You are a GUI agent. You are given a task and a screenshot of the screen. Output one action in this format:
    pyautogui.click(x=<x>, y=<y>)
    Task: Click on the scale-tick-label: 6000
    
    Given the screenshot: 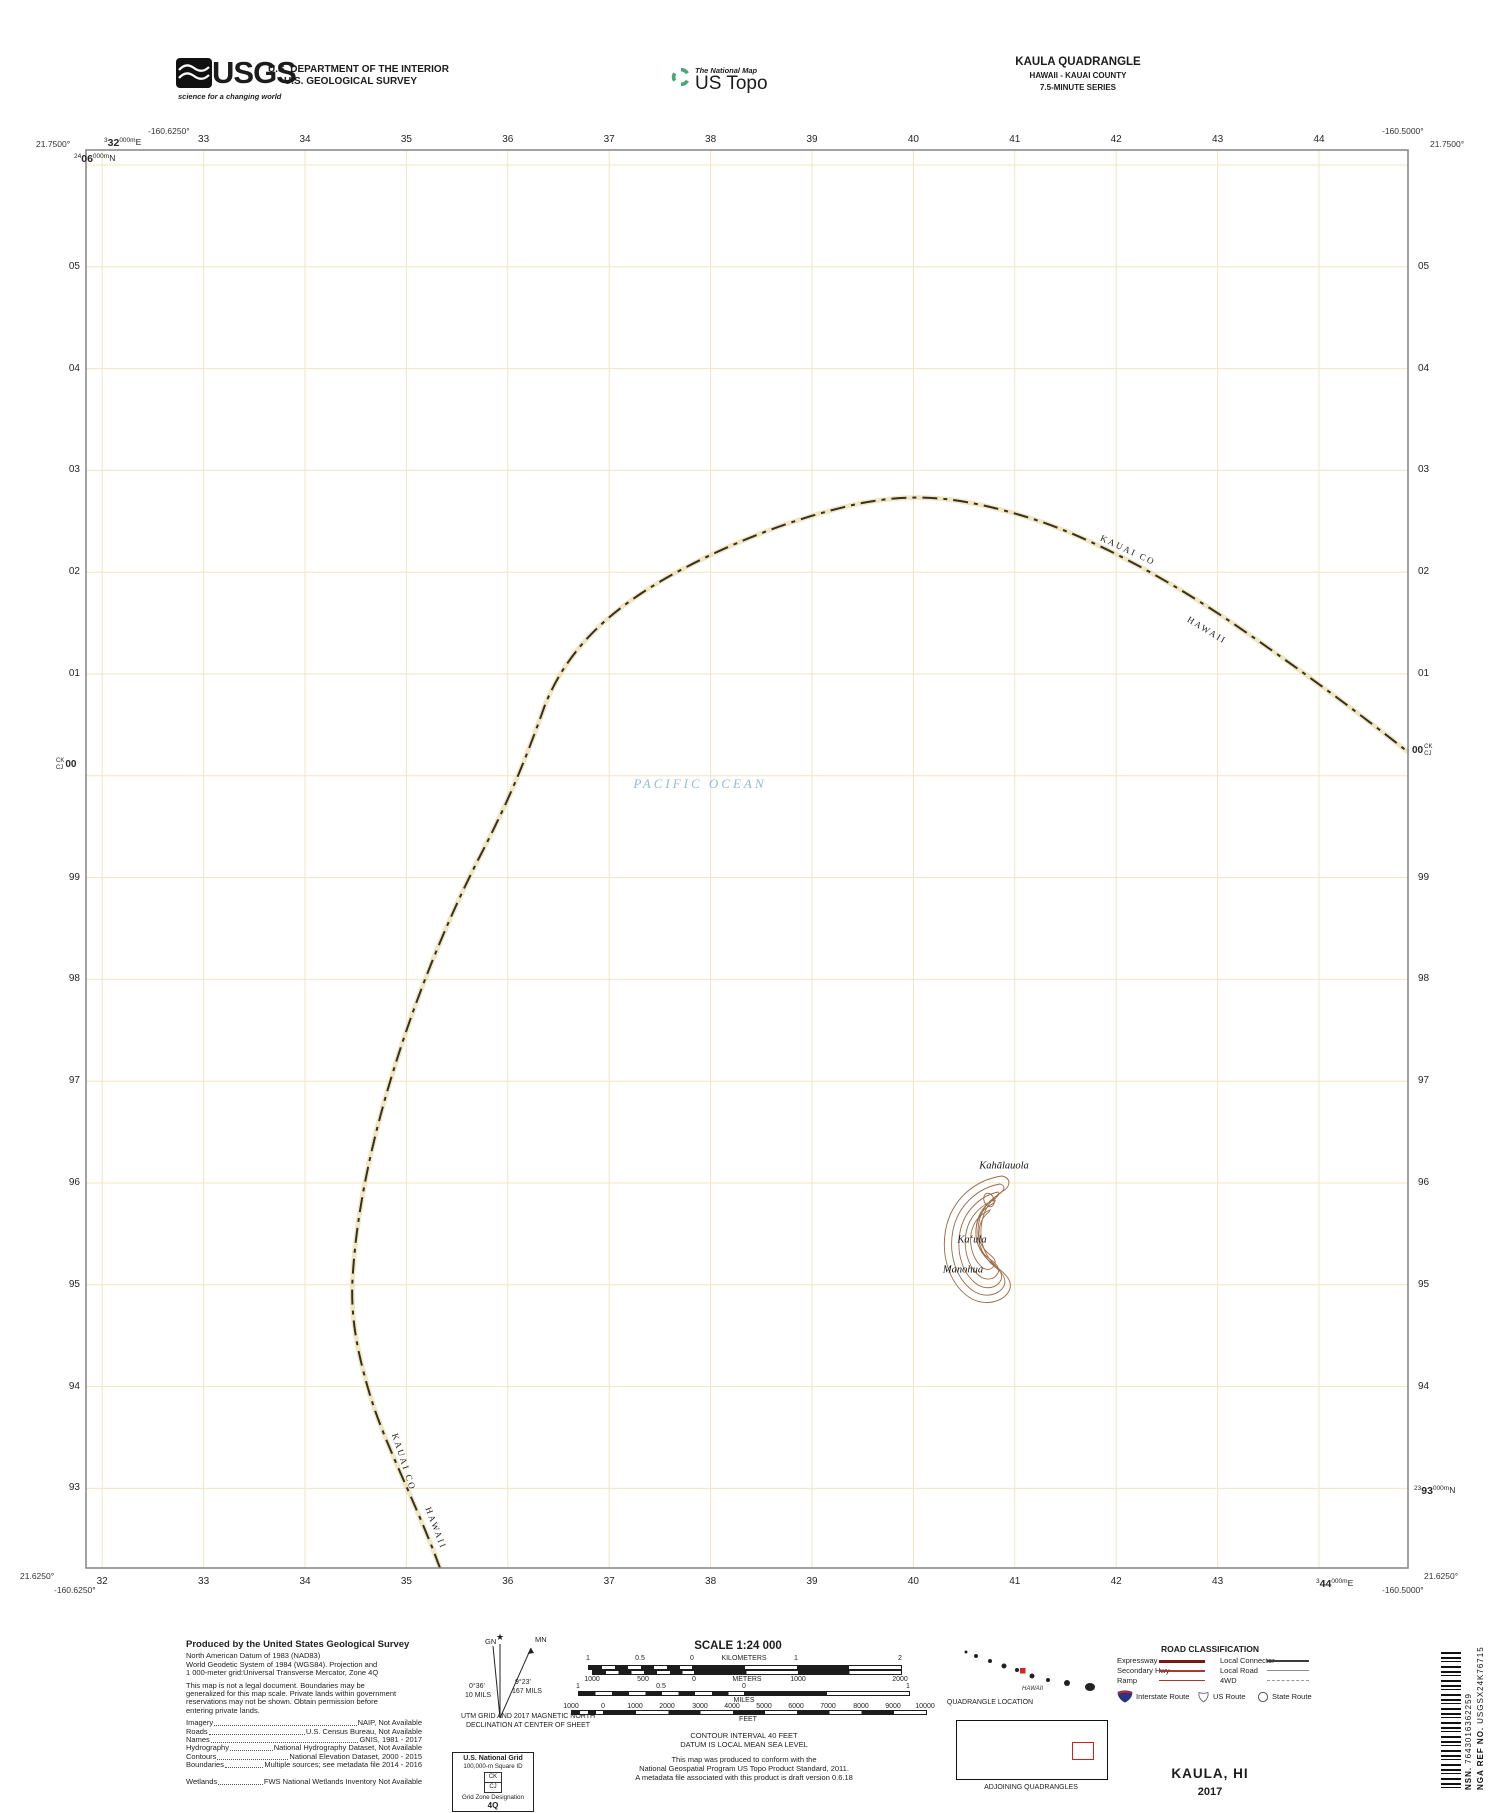 What is the action you would take?
    pyautogui.click(x=796, y=1706)
    